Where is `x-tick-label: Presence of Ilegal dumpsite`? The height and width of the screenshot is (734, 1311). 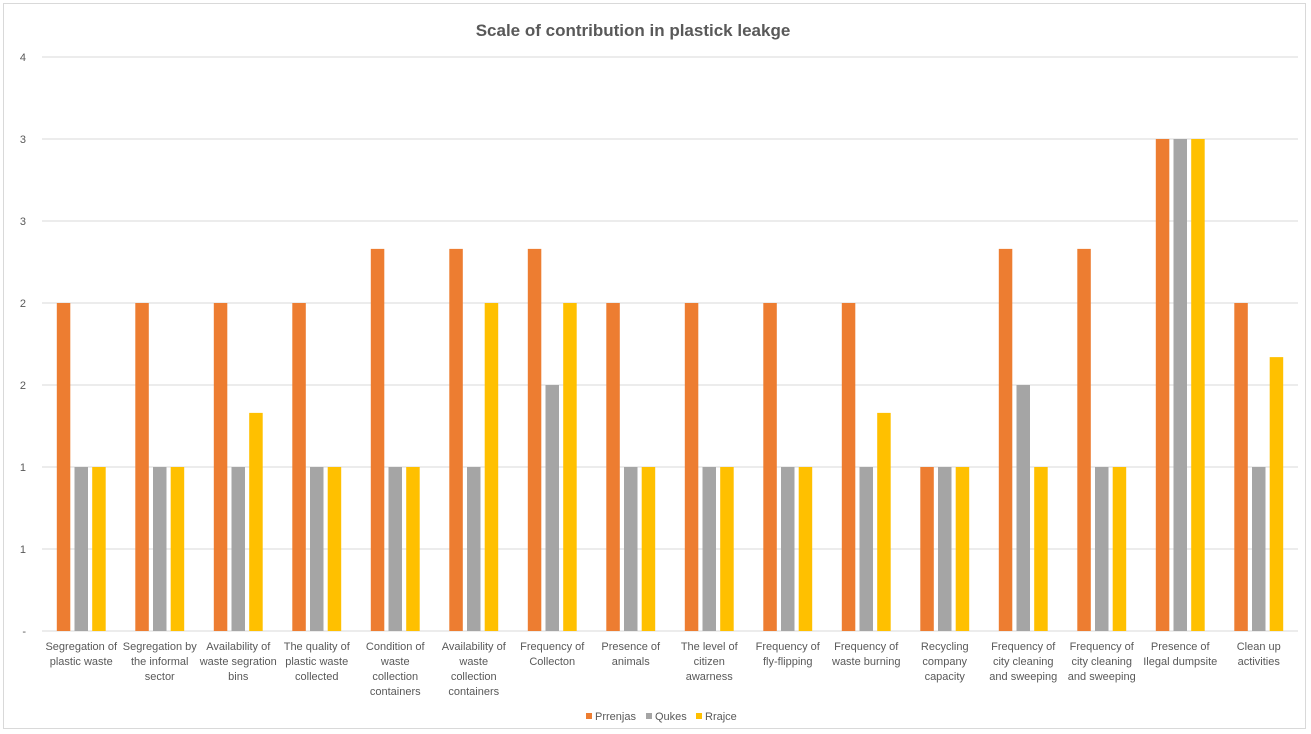 x-tick-label: Presence of Ilegal dumpsite is located at coordinates (1180, 654).